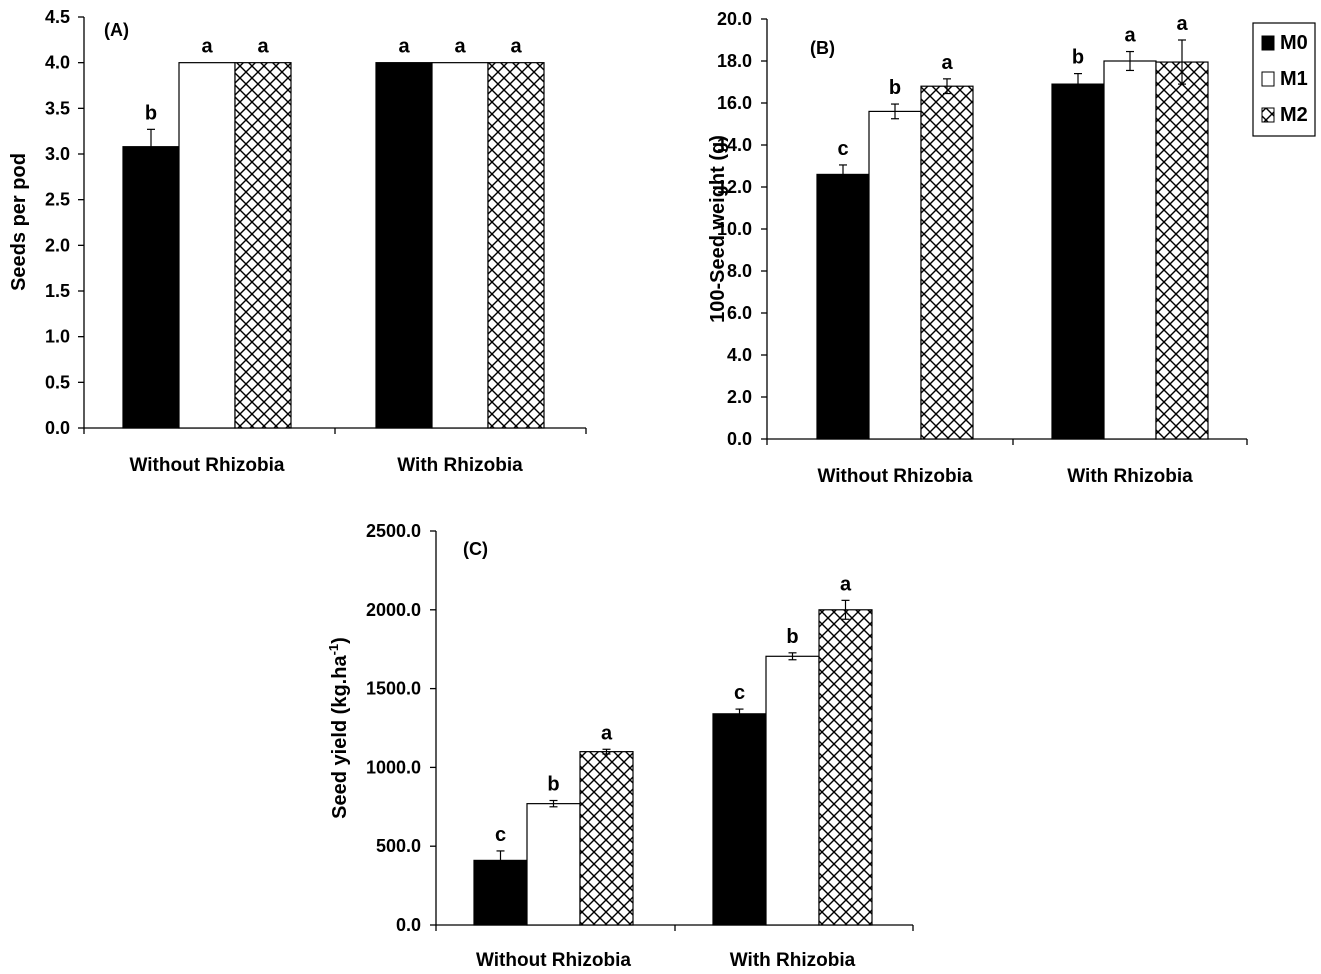 The image size is (1321, 974). I want to click on y-tick-label: 1000.0, so click(393, 767).